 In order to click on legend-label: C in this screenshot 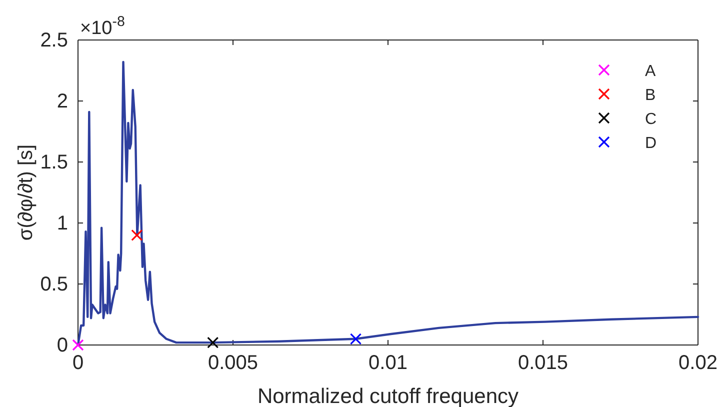, I will do `click(651, 119)`.